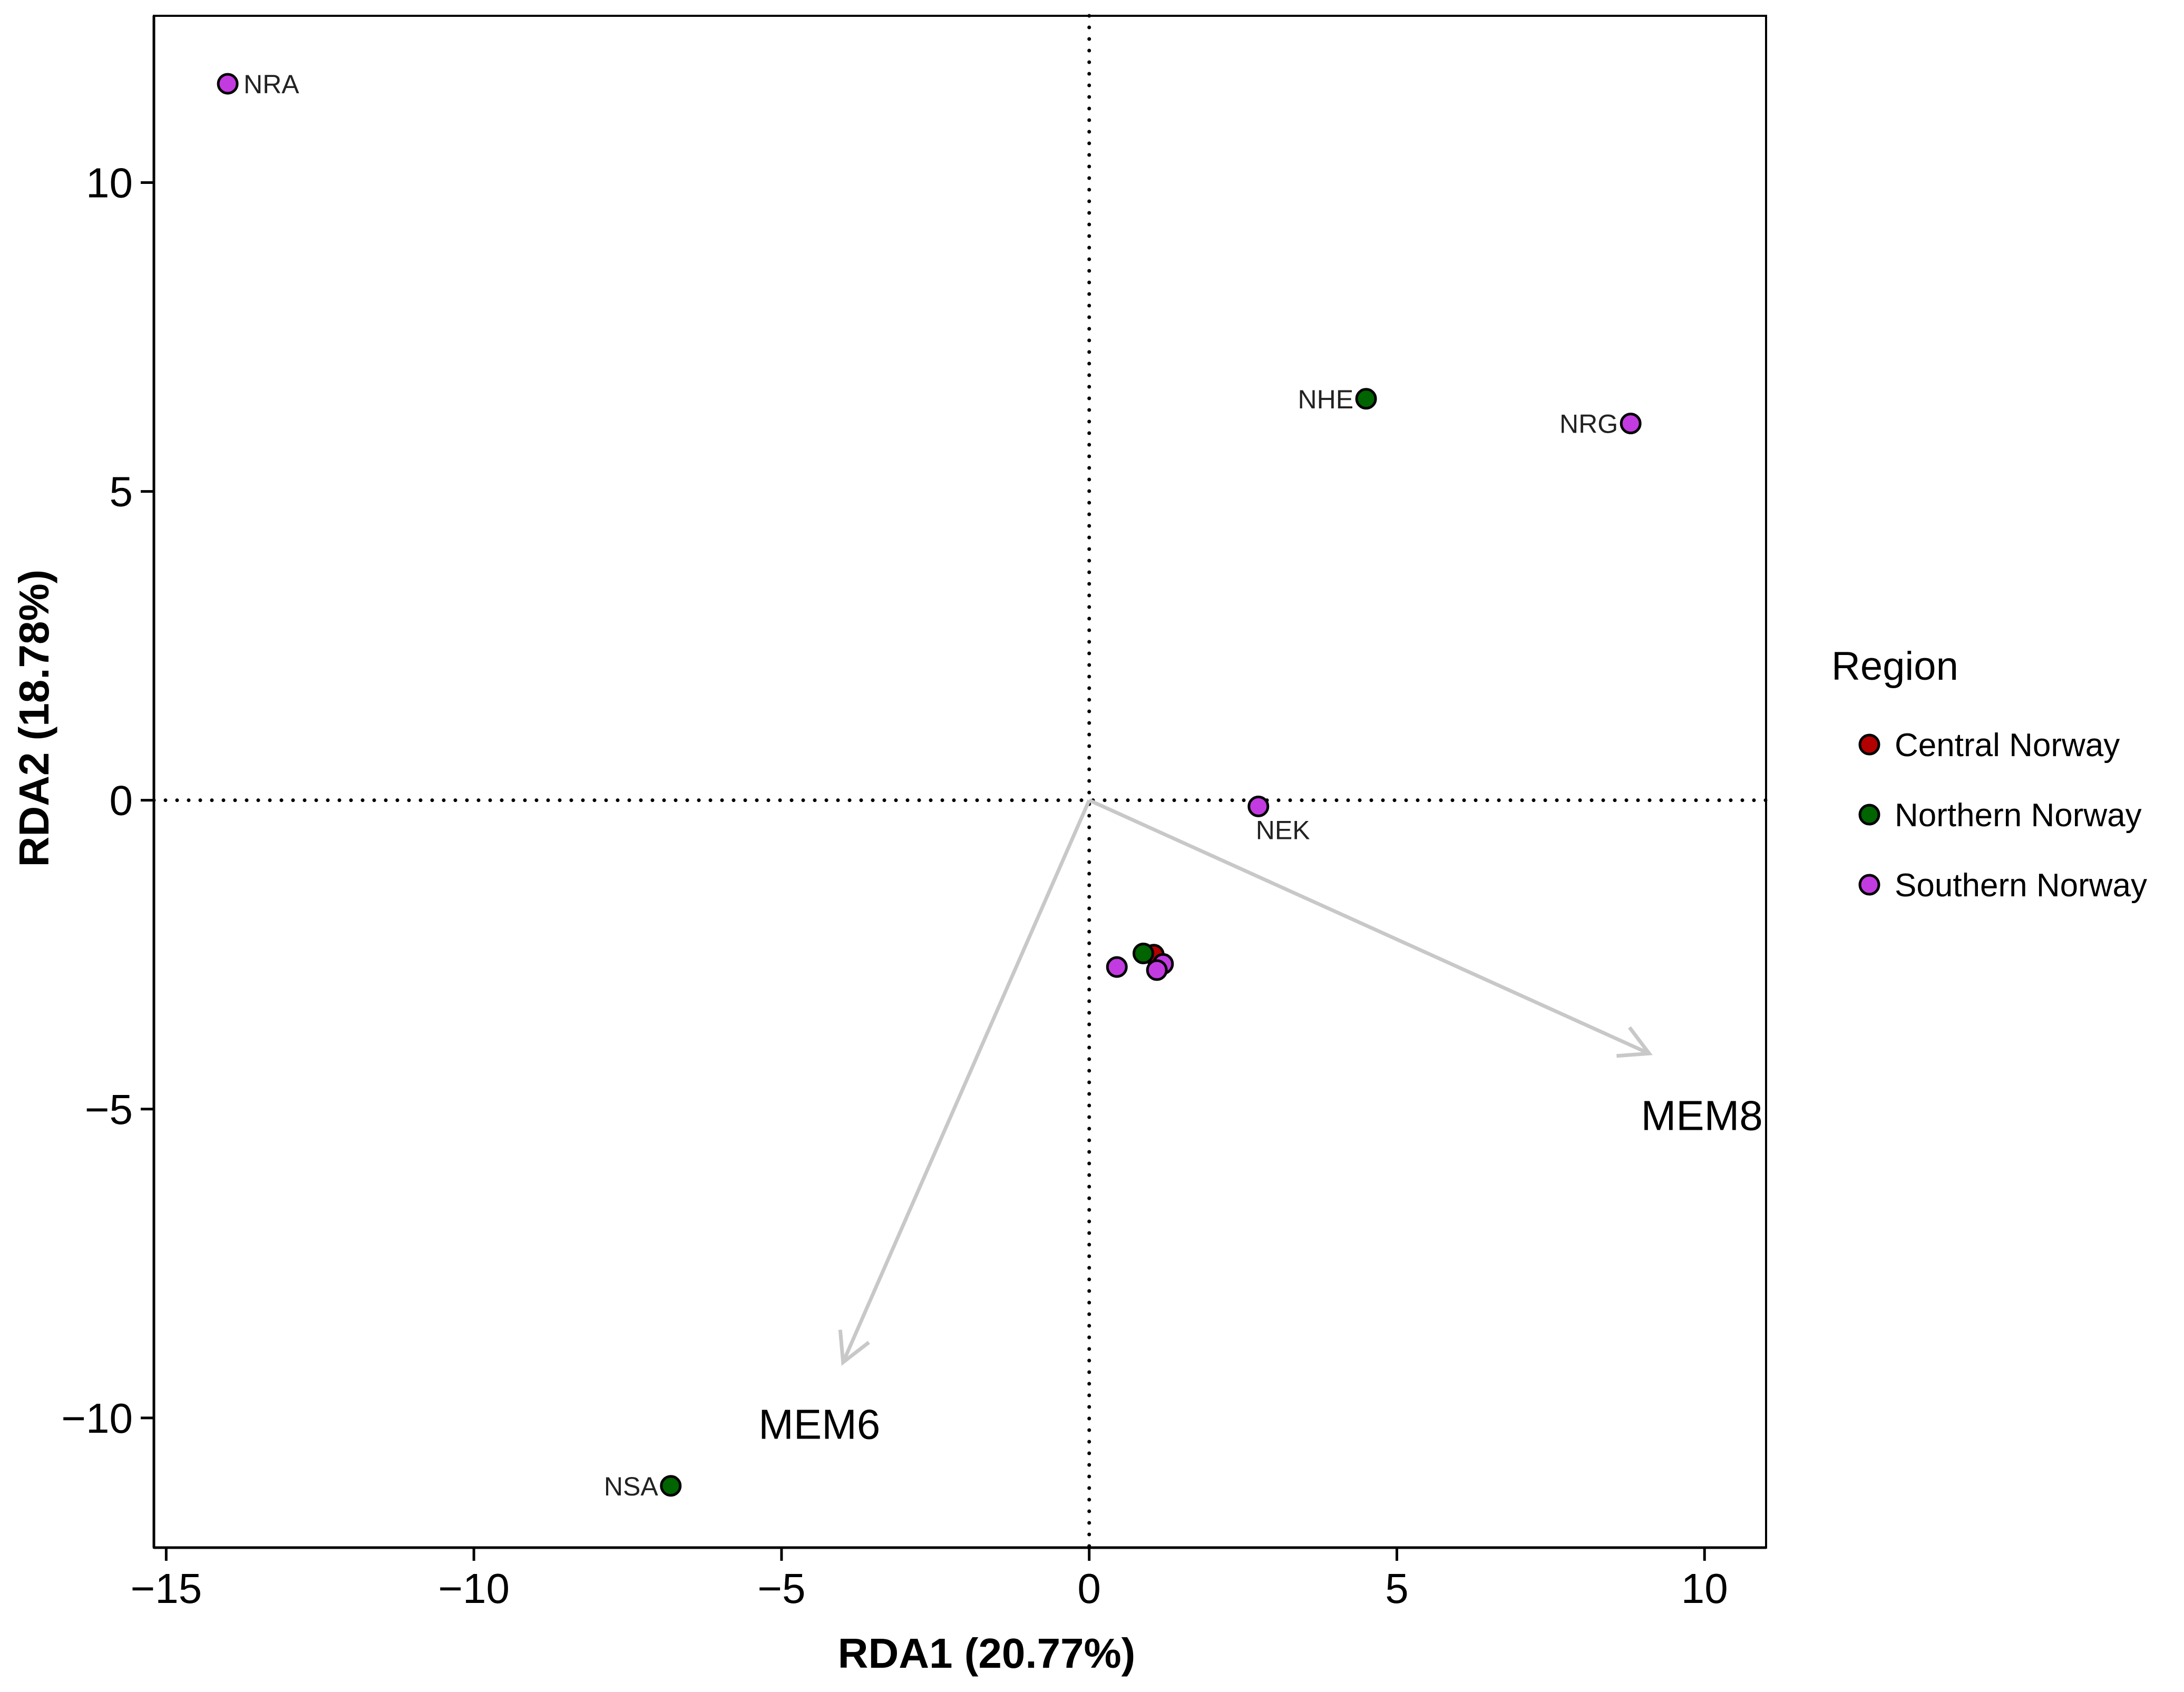 Image resolution: width=2184 pixels, height=1692 pixels. Describe the element at coordinates (34, 718) in the screenshot. I see `y-axis-title: RDA2 (18.78%)` at that location.